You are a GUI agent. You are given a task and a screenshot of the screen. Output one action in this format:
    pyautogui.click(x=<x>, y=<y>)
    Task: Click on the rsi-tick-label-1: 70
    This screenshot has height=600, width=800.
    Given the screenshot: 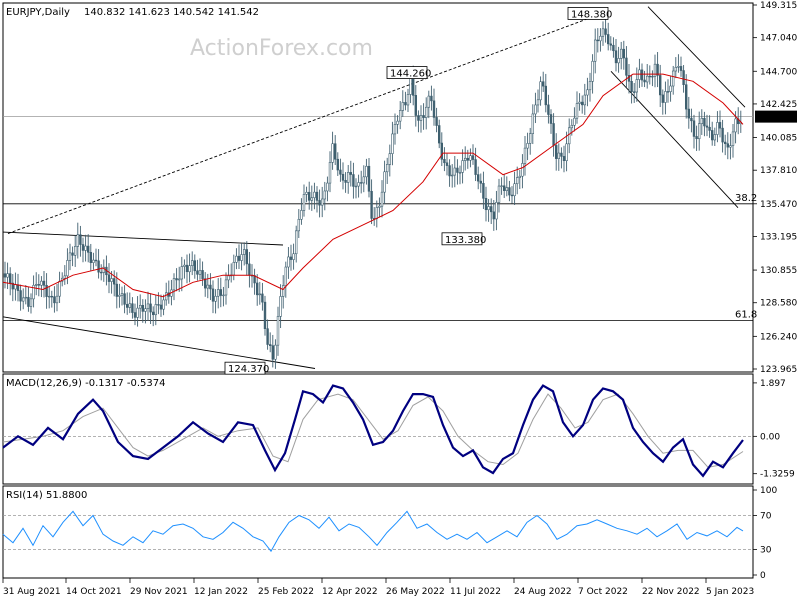 What is the action you would take?
    pyautogui.click(x=766, y=517)
    